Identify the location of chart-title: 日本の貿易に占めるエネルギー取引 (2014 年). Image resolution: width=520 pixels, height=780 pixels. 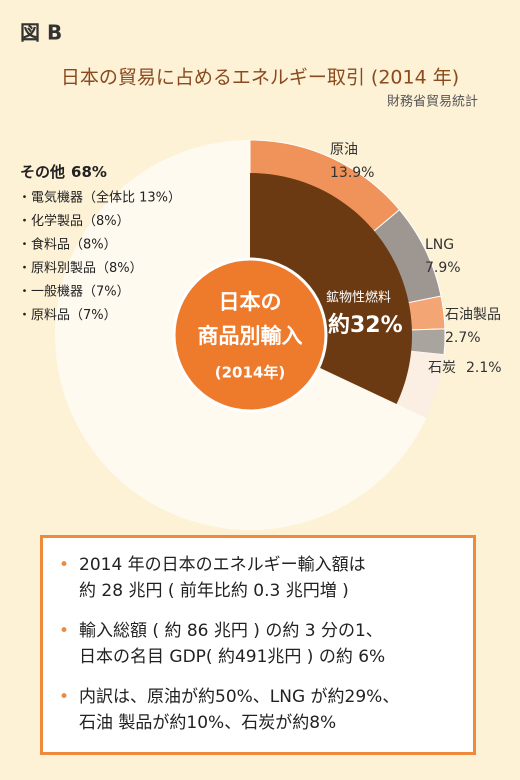
(260, 78).